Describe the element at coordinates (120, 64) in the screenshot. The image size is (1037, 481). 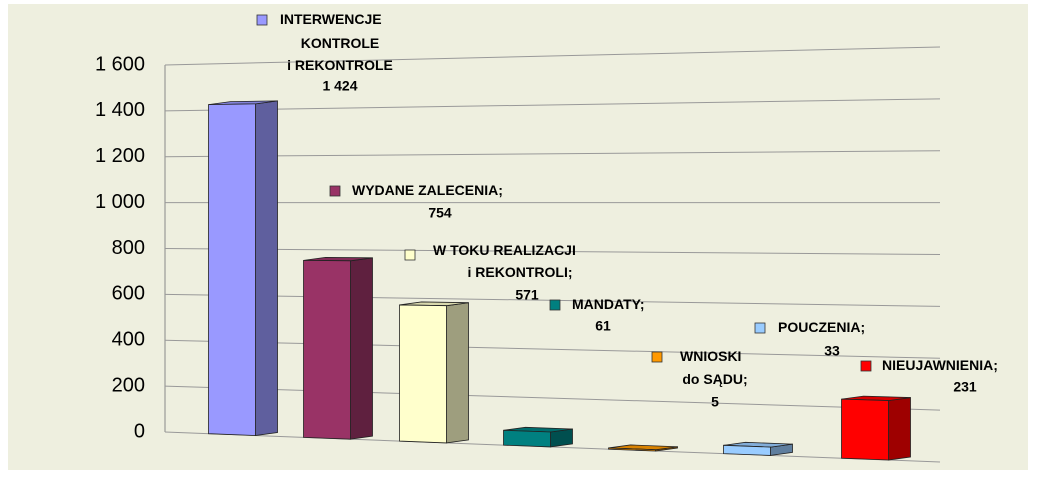
I see `y-tick-label: 1 600` at that location.